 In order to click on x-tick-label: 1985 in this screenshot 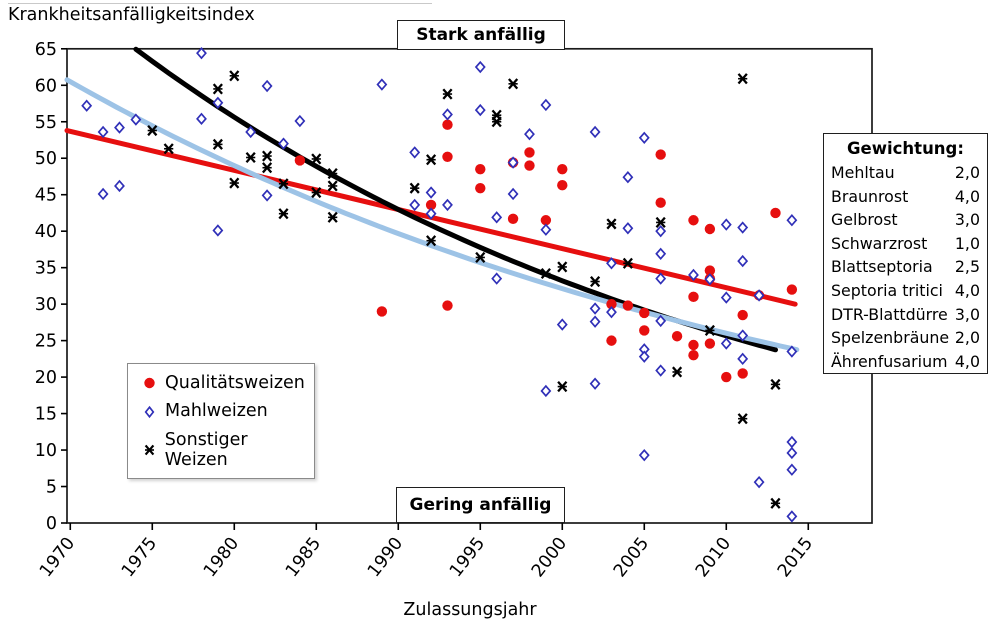, I will do `click(303, 557)`.